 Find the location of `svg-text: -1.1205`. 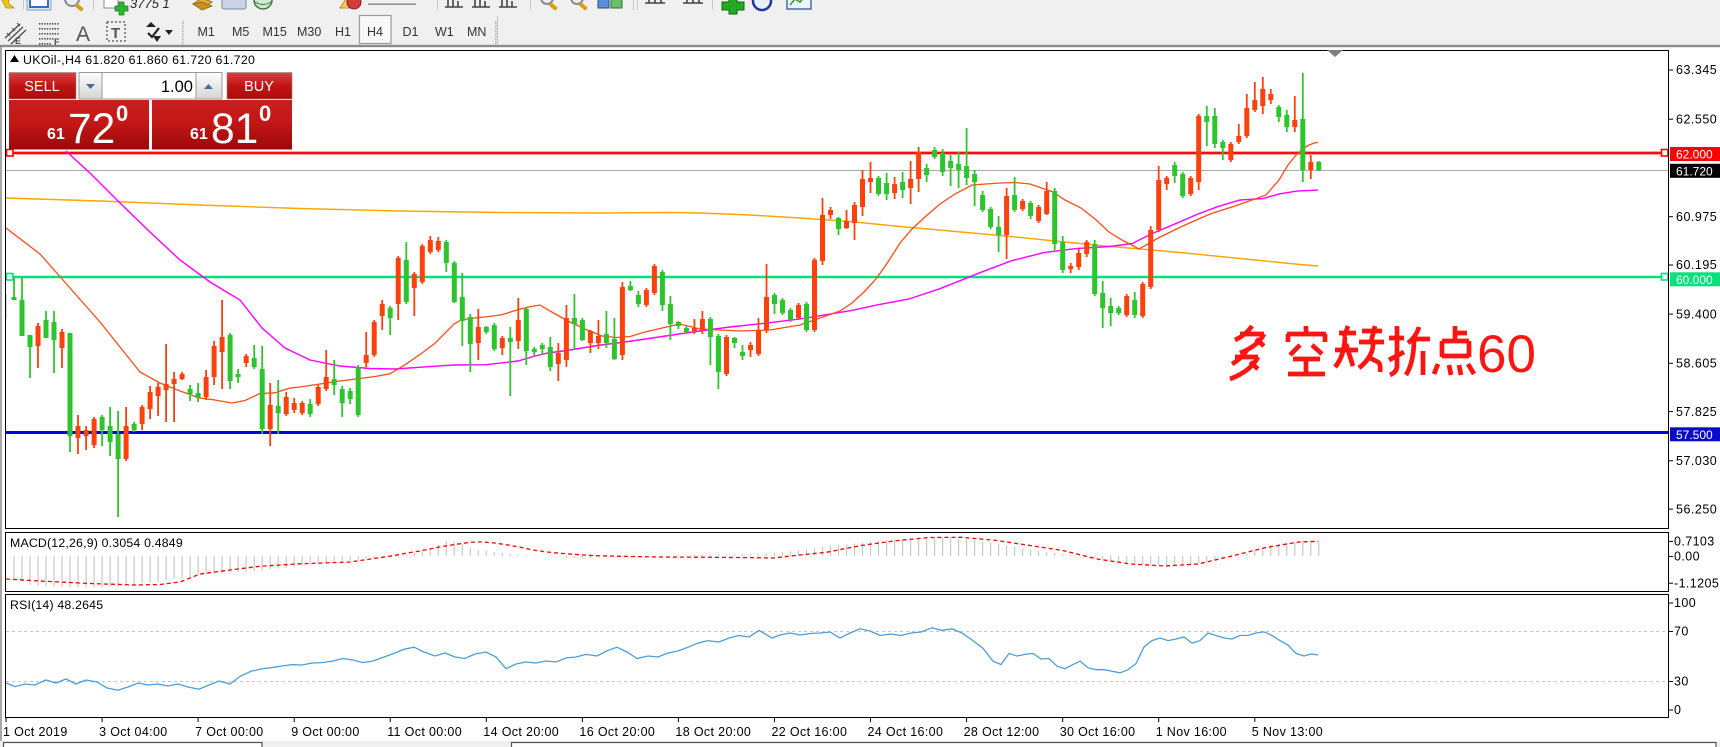

svg-text: -1.1205 is located at coordinates (1696, 583).